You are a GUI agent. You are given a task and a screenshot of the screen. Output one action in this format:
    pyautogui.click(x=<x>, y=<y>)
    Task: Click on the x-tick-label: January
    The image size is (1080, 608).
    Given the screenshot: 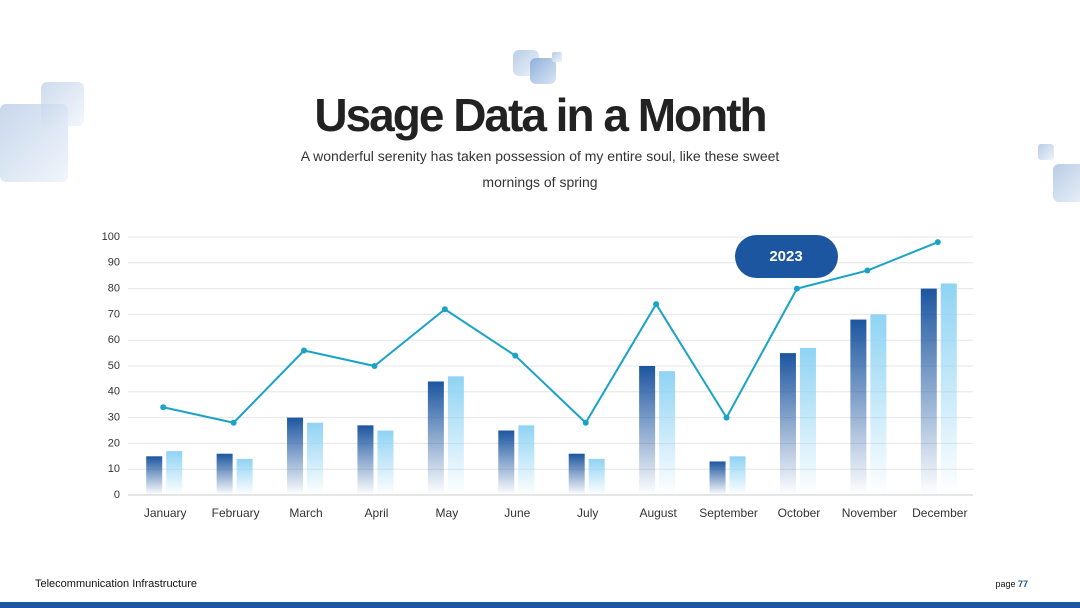 What is the action you would take?
    pyautogui.click(x=165, y=513)
    